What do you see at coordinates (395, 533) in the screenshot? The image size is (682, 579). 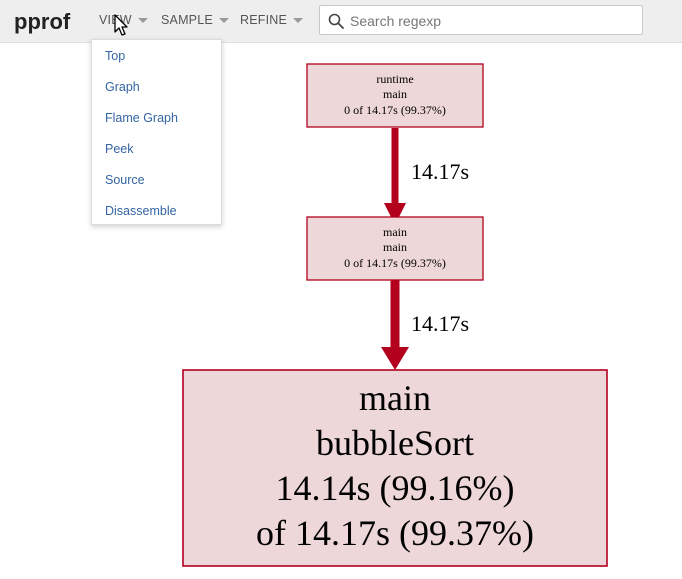 I see `node-cumulative: of 14.17s (99.37%)` at bounding box center [395, 533].